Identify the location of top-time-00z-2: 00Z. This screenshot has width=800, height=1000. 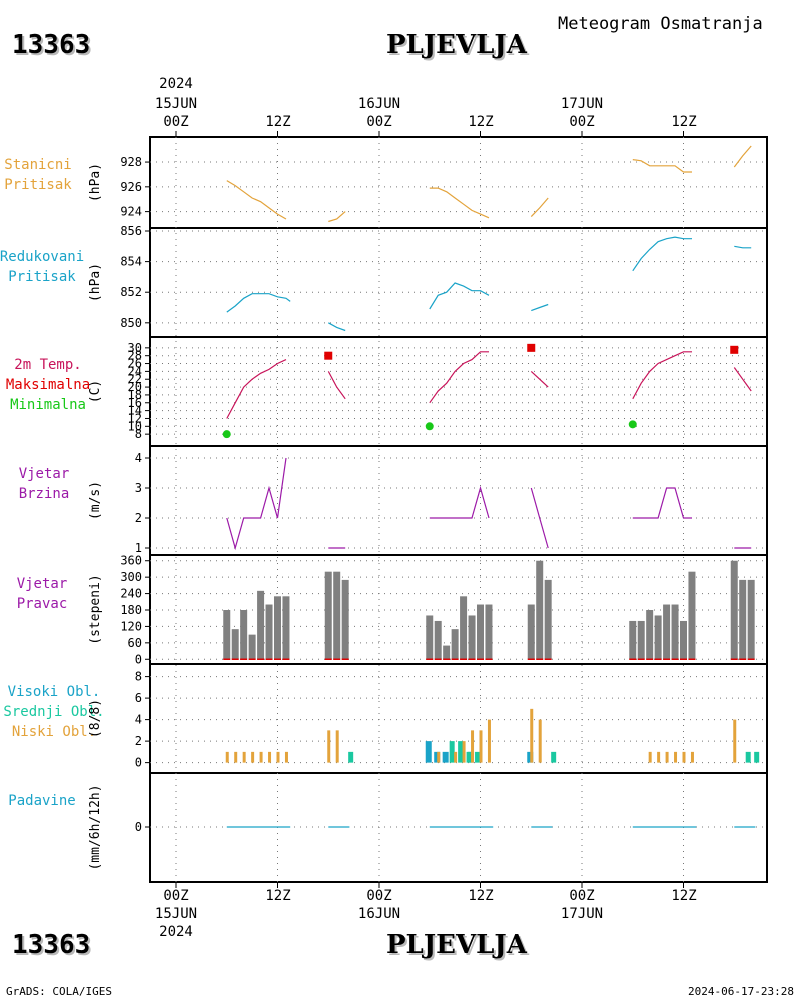
(379, 122).